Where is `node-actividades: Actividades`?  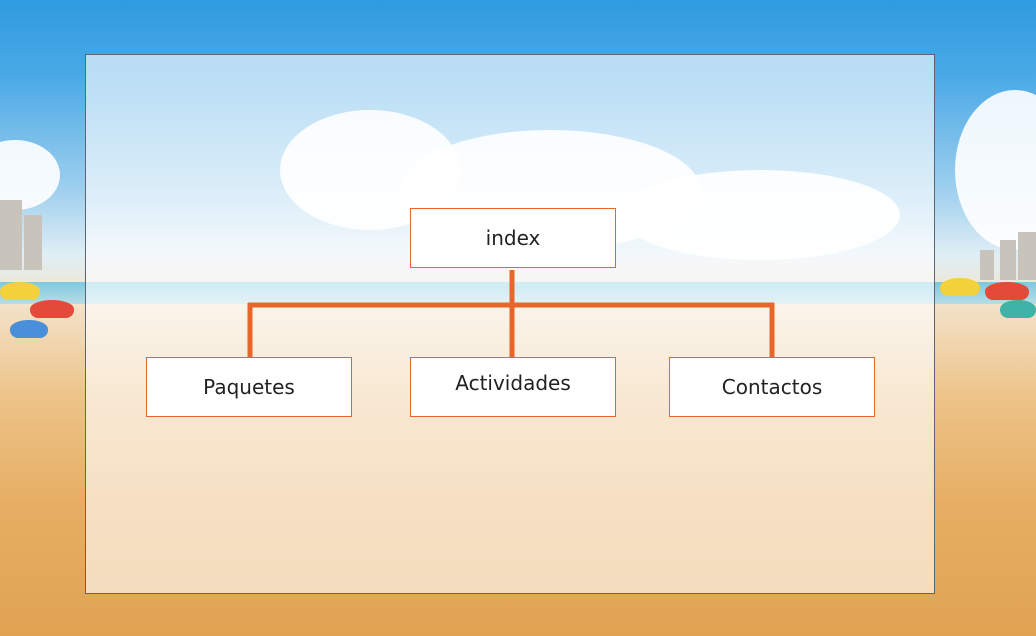
node-actividades: Actividades is located at coordinates (513, 387).